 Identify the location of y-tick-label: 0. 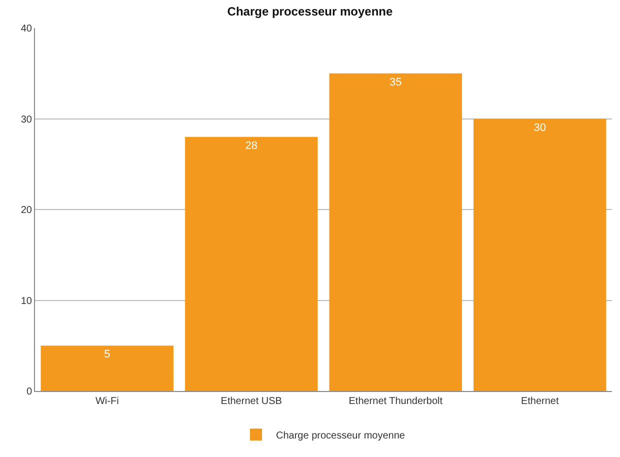
(29, 392).